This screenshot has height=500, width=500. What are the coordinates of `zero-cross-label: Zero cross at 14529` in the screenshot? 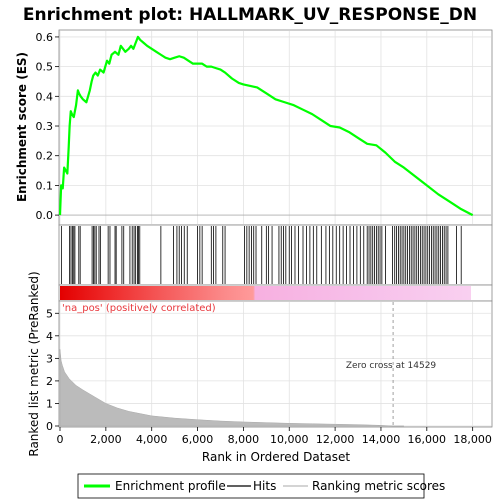 It's located at (391, 366).